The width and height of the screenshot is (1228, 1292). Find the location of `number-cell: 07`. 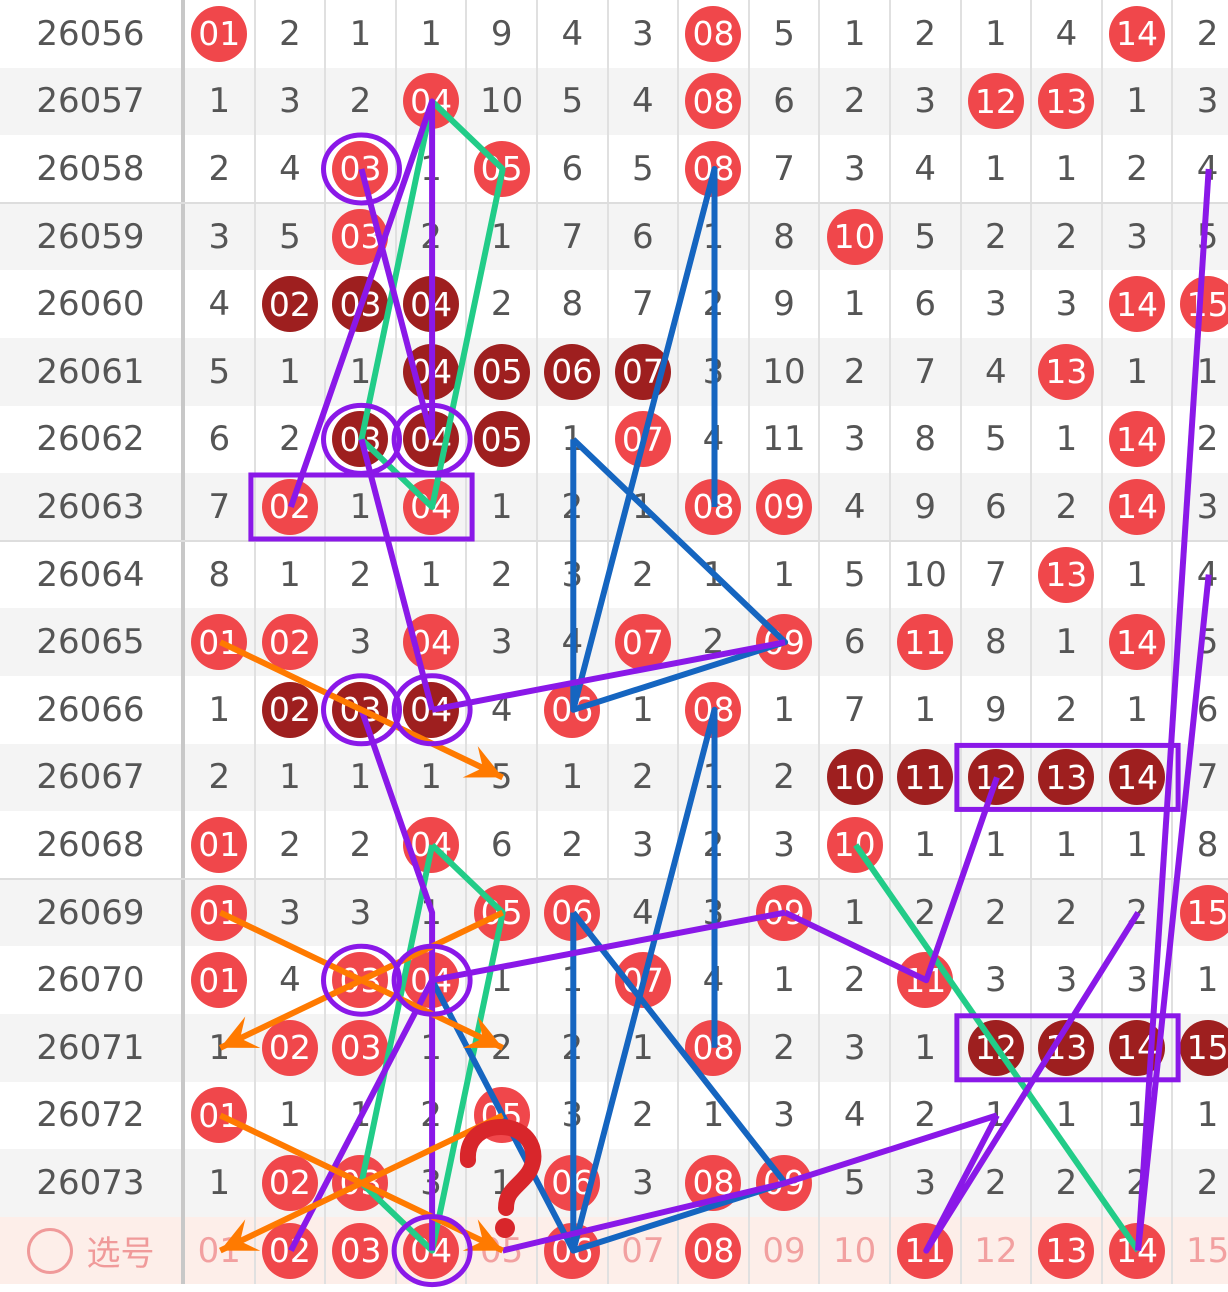

number-cell: 07 is located at coordinates (644, 1250).